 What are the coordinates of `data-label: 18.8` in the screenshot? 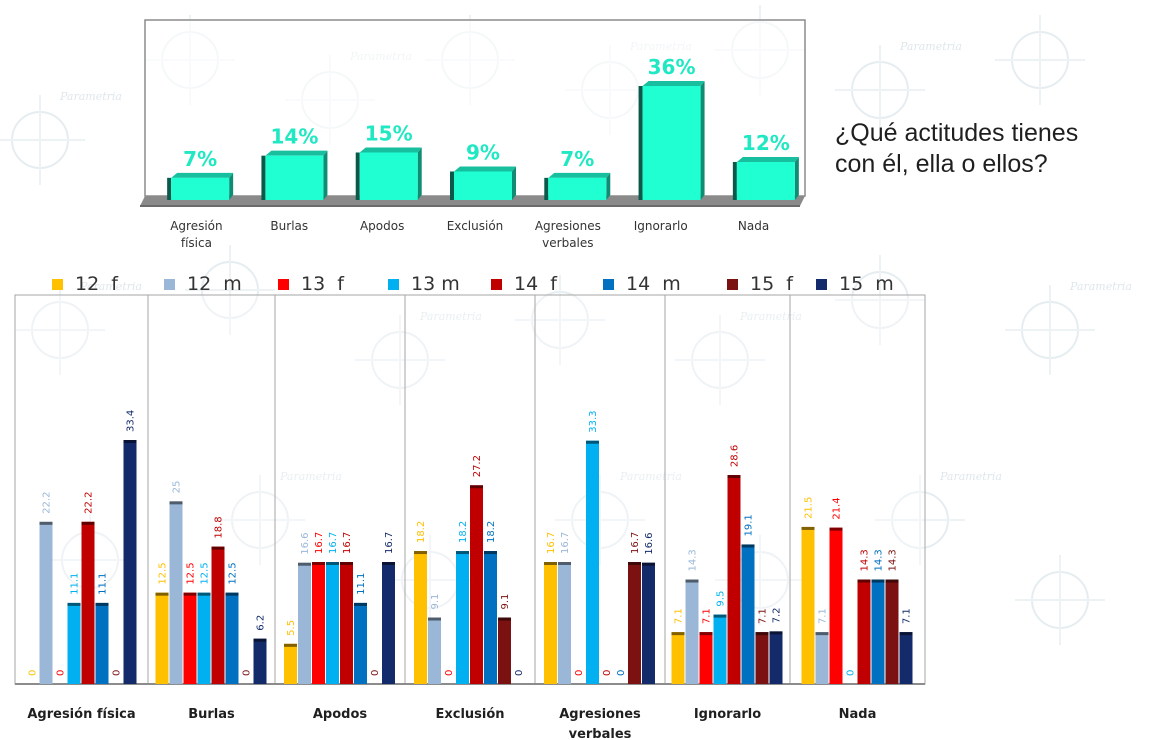 It's located at (219, 527).